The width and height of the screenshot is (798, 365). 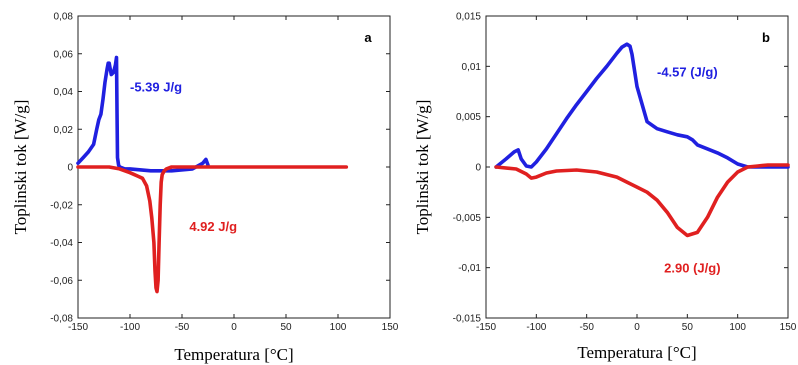 What do you see at coordinates (687, 71) in the screenshot?
I see `annotation-b-1: -4.57 (J/g)` at bounding box center [687, 71].